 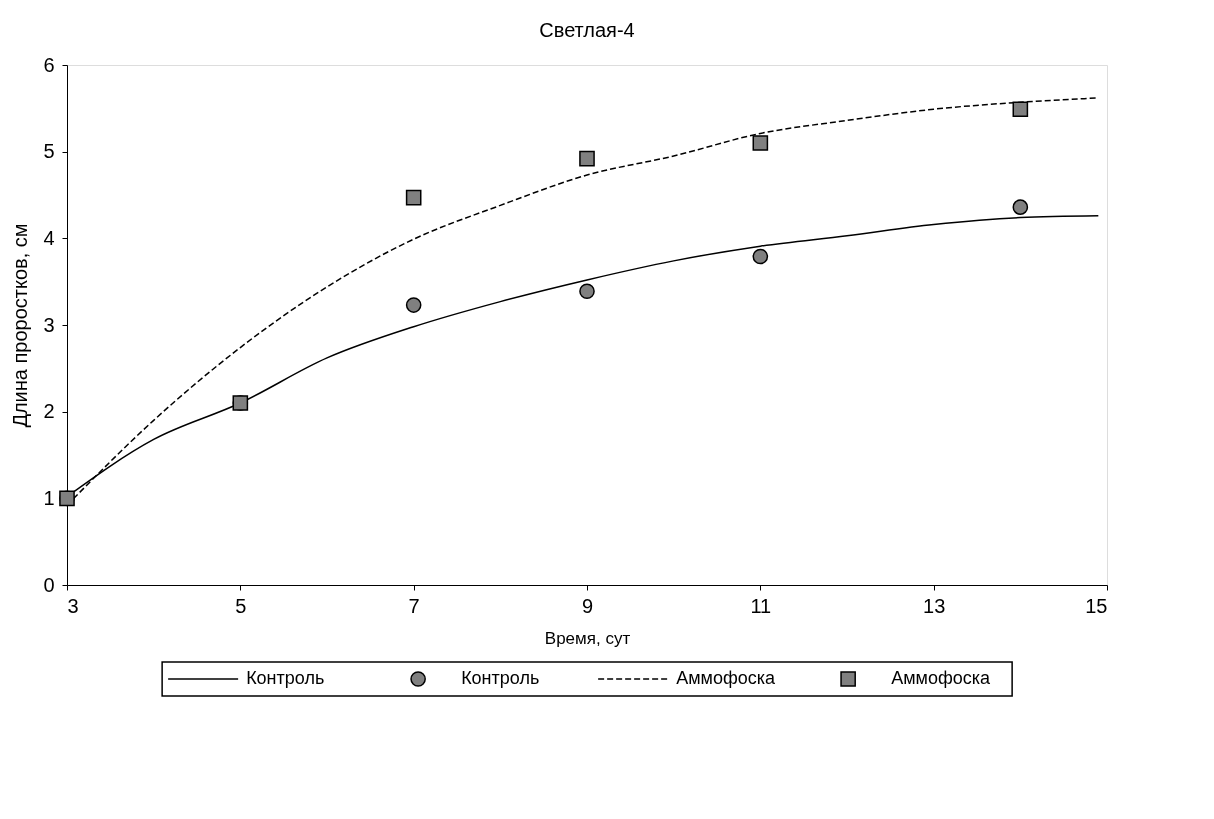 I want to click on x-tick-label: 15, so click(x=1096, y=605).